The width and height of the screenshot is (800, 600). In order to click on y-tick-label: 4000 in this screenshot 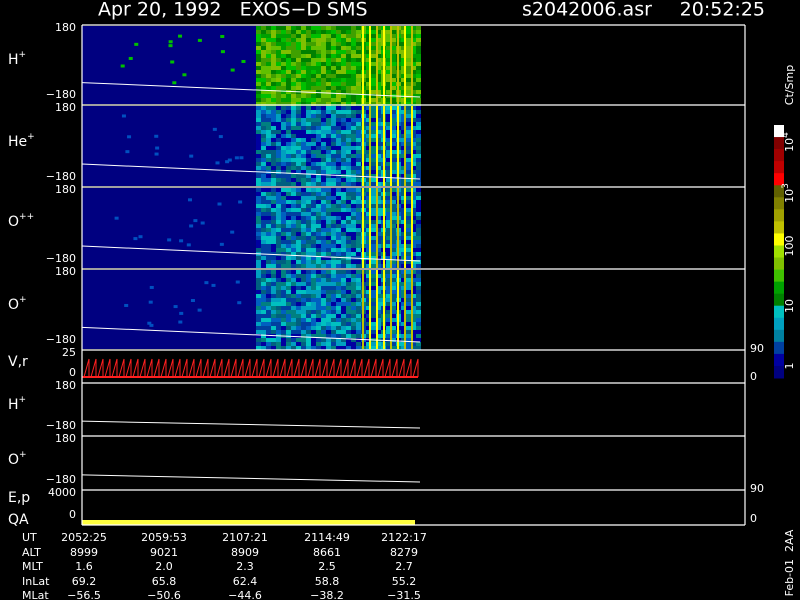, I will do `click(62, 492)`.